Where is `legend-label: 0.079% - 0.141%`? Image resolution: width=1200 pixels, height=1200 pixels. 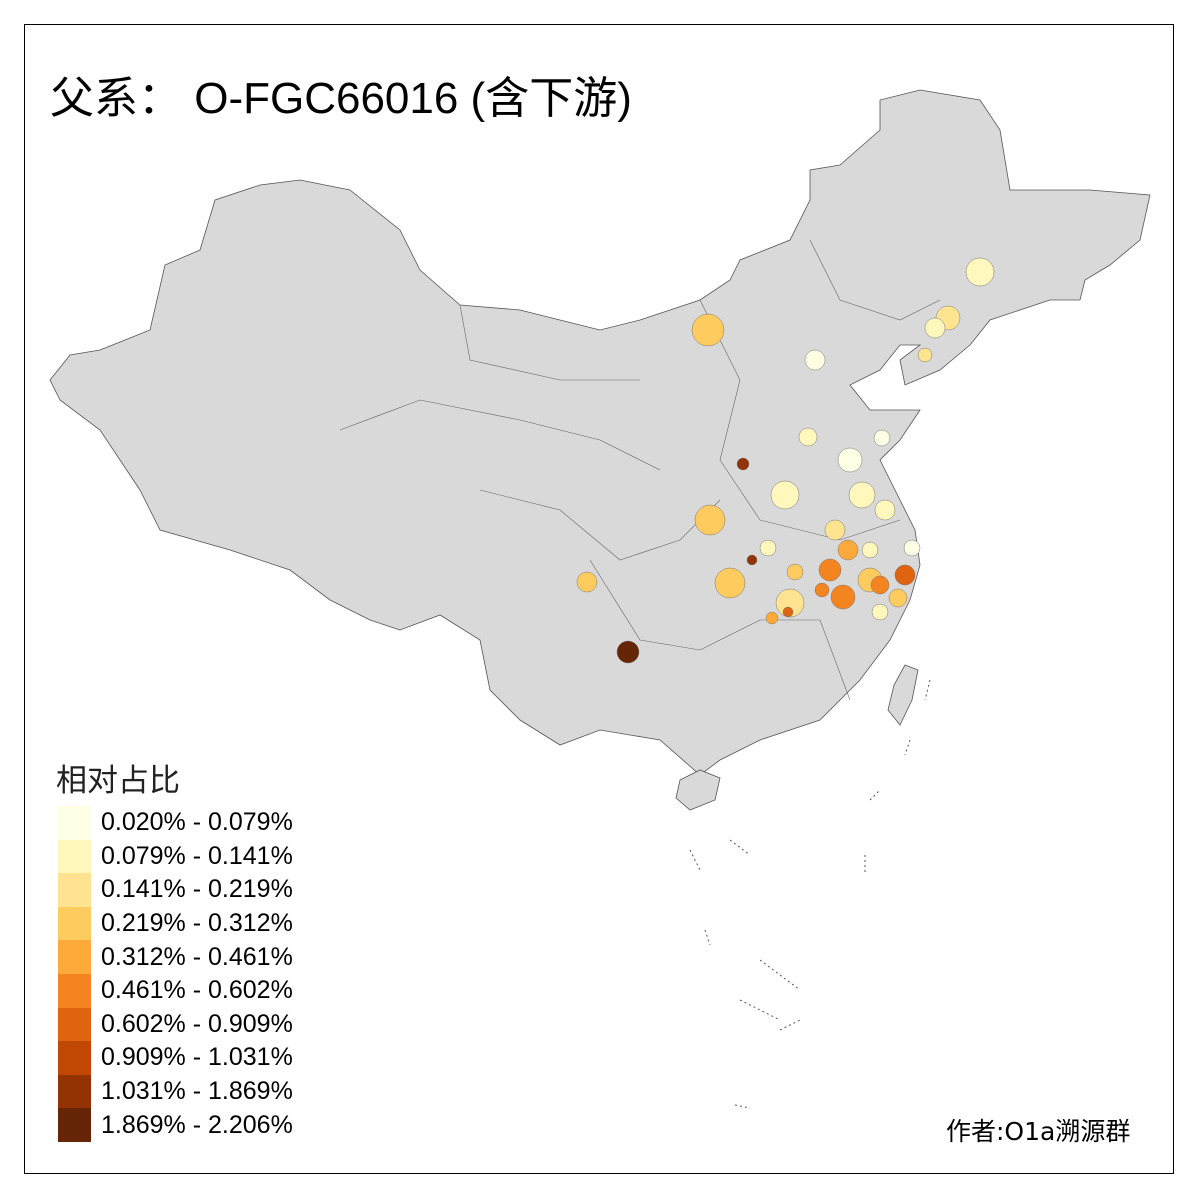 legend-label: 0.079% - 0.141% is located at coordinates (197, 855).